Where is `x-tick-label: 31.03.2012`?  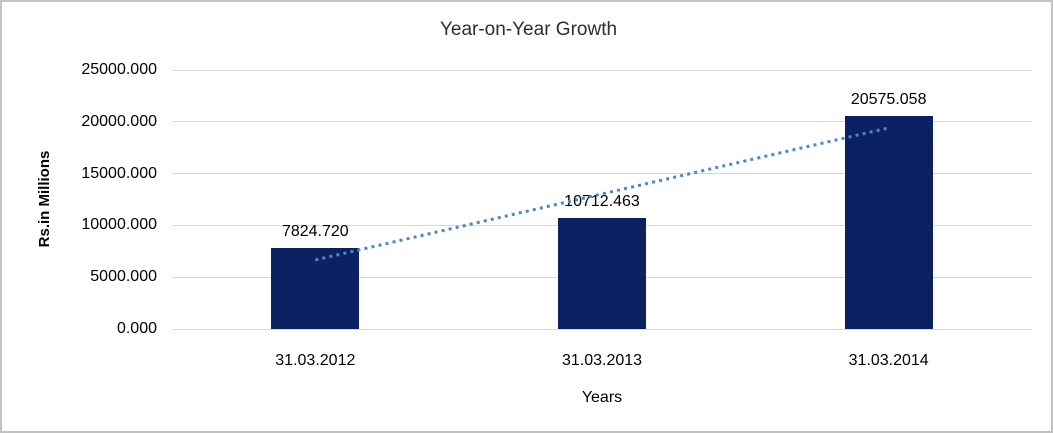
x-tick-label: 31.03.2012 is located at coordinates (315, 360).